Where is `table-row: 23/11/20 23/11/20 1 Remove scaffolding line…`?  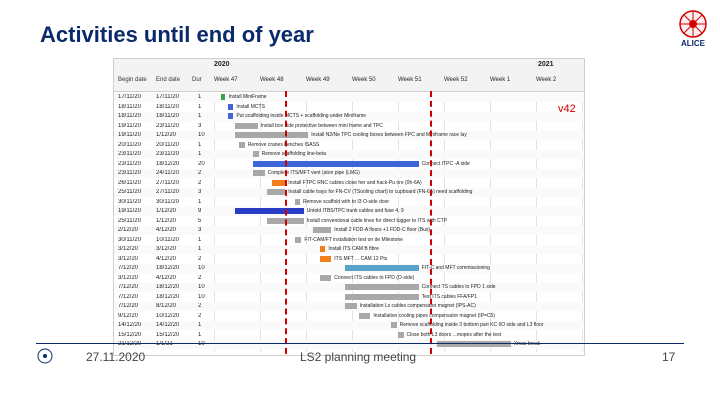
table-row: 23/11/20 23/11/20 1 Remove scaffolding line… is located at coordinates (349, 154).